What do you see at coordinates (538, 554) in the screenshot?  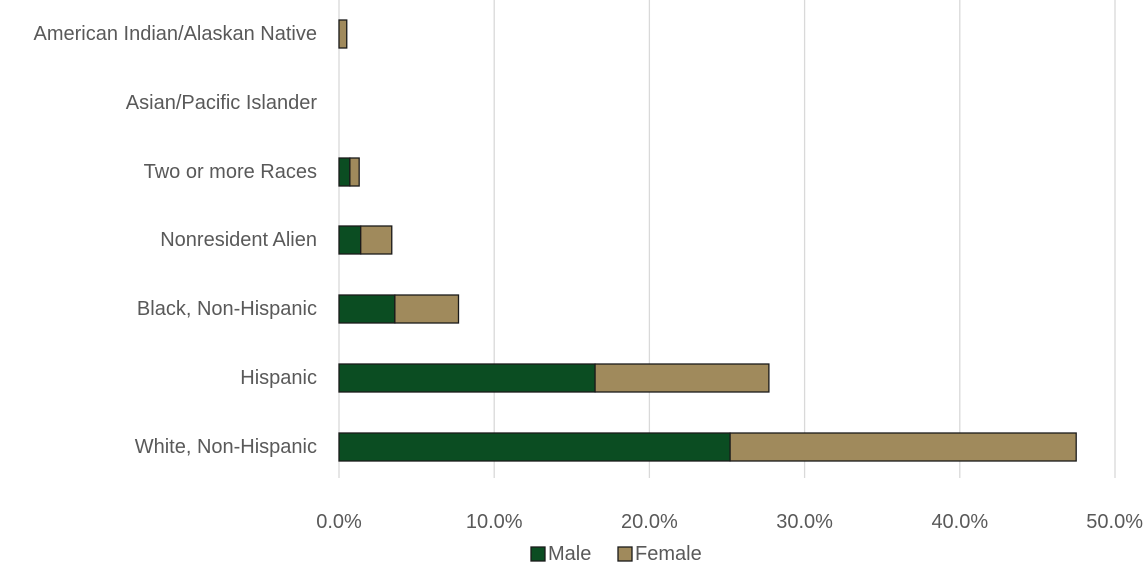 I see `legend-swatch-male` at bounding box center [538, 554].